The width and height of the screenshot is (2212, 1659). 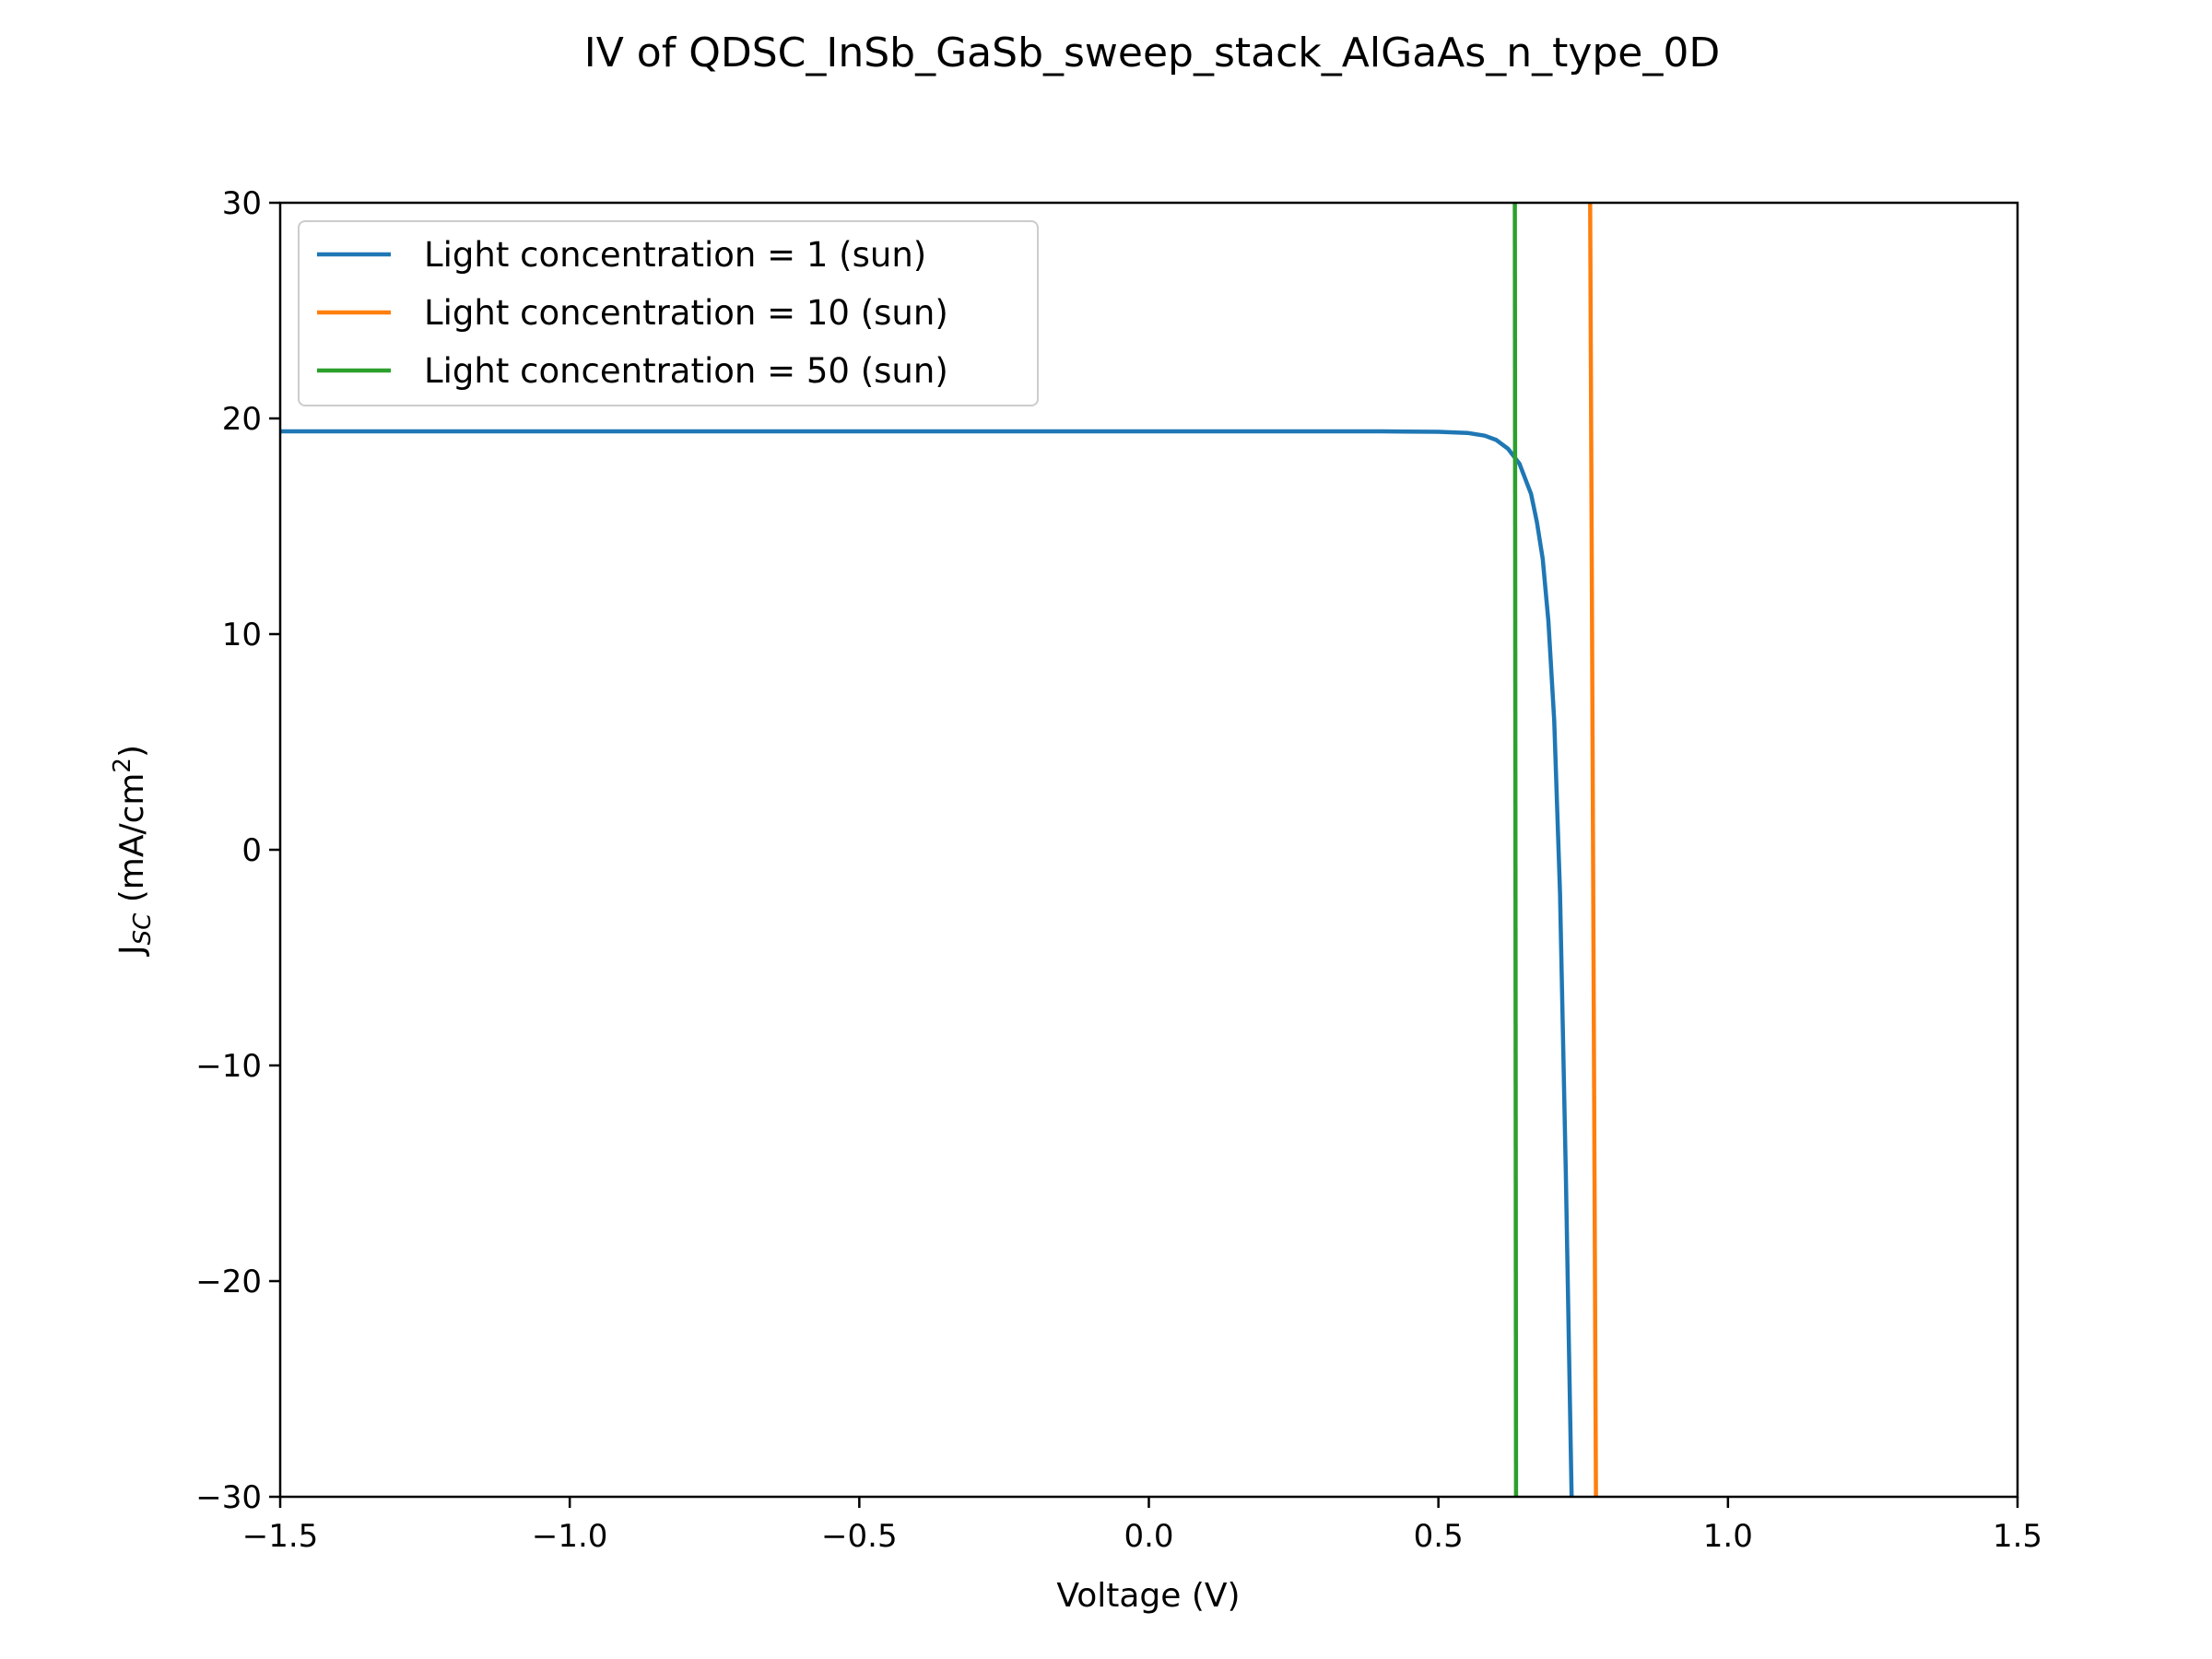 I want to click on x-axis-label: Voltage (V), so click(x=1148, y=1596).